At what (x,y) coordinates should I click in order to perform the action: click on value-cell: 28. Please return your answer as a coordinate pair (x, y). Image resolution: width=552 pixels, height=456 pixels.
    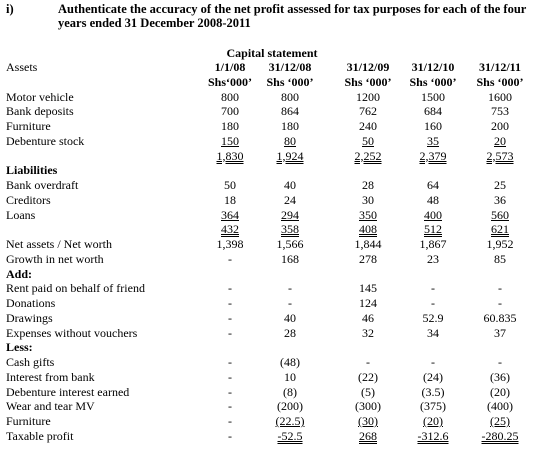
    Looking at the image, I should click on (290, 332).